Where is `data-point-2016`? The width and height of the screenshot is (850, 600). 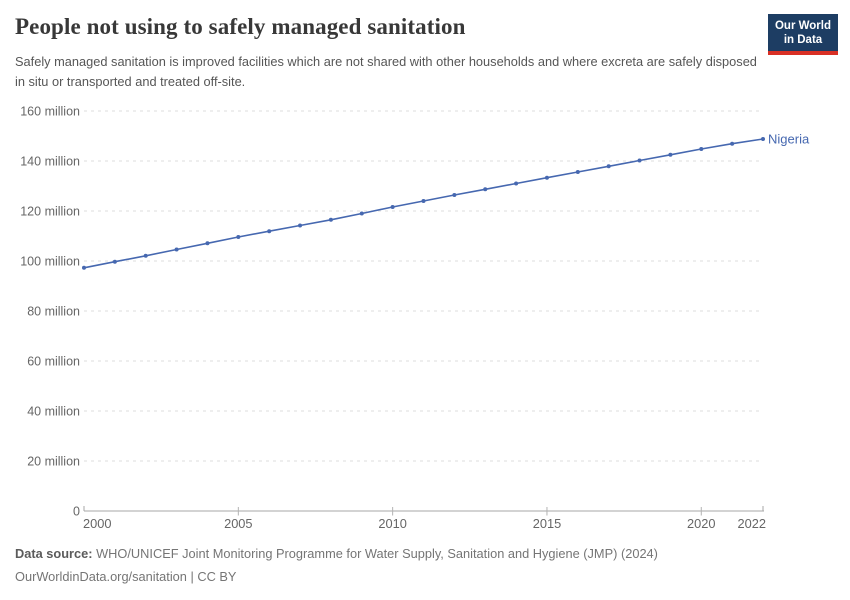
data-point-2016 is located at coordinates (577, 172).